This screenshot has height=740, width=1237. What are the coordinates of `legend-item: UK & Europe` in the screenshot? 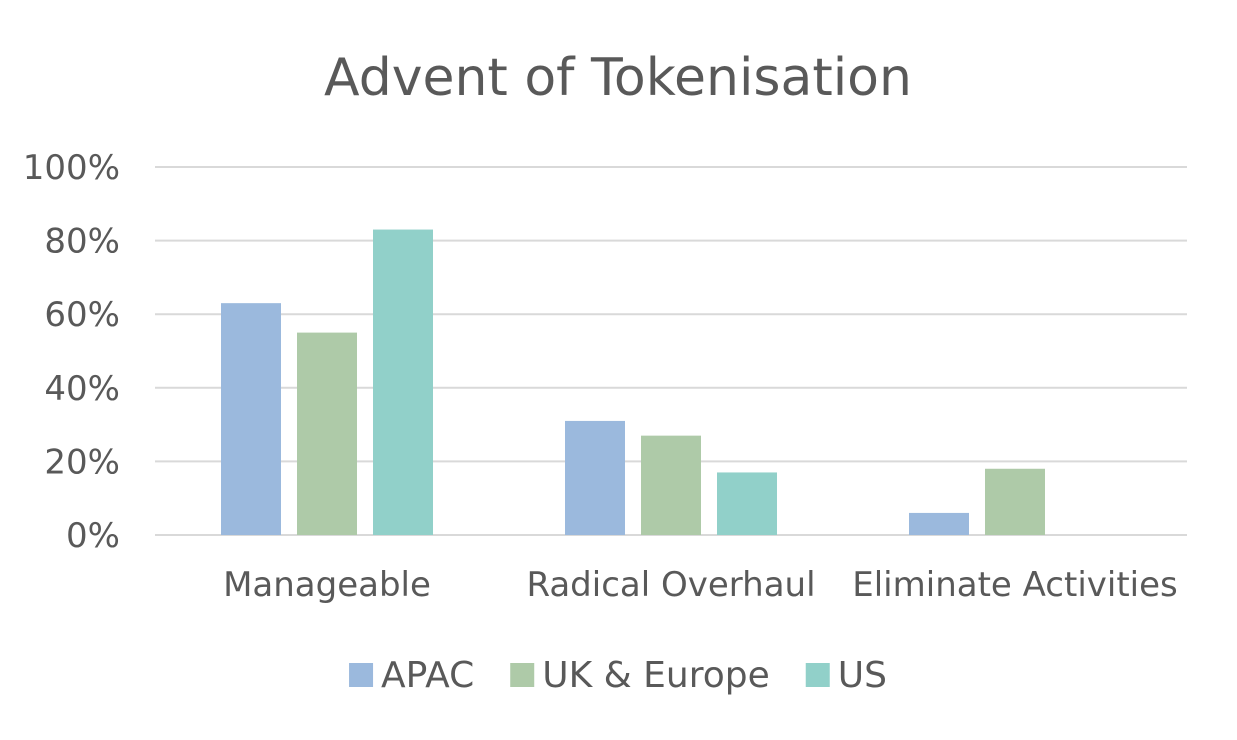 It's located at (640, 675).